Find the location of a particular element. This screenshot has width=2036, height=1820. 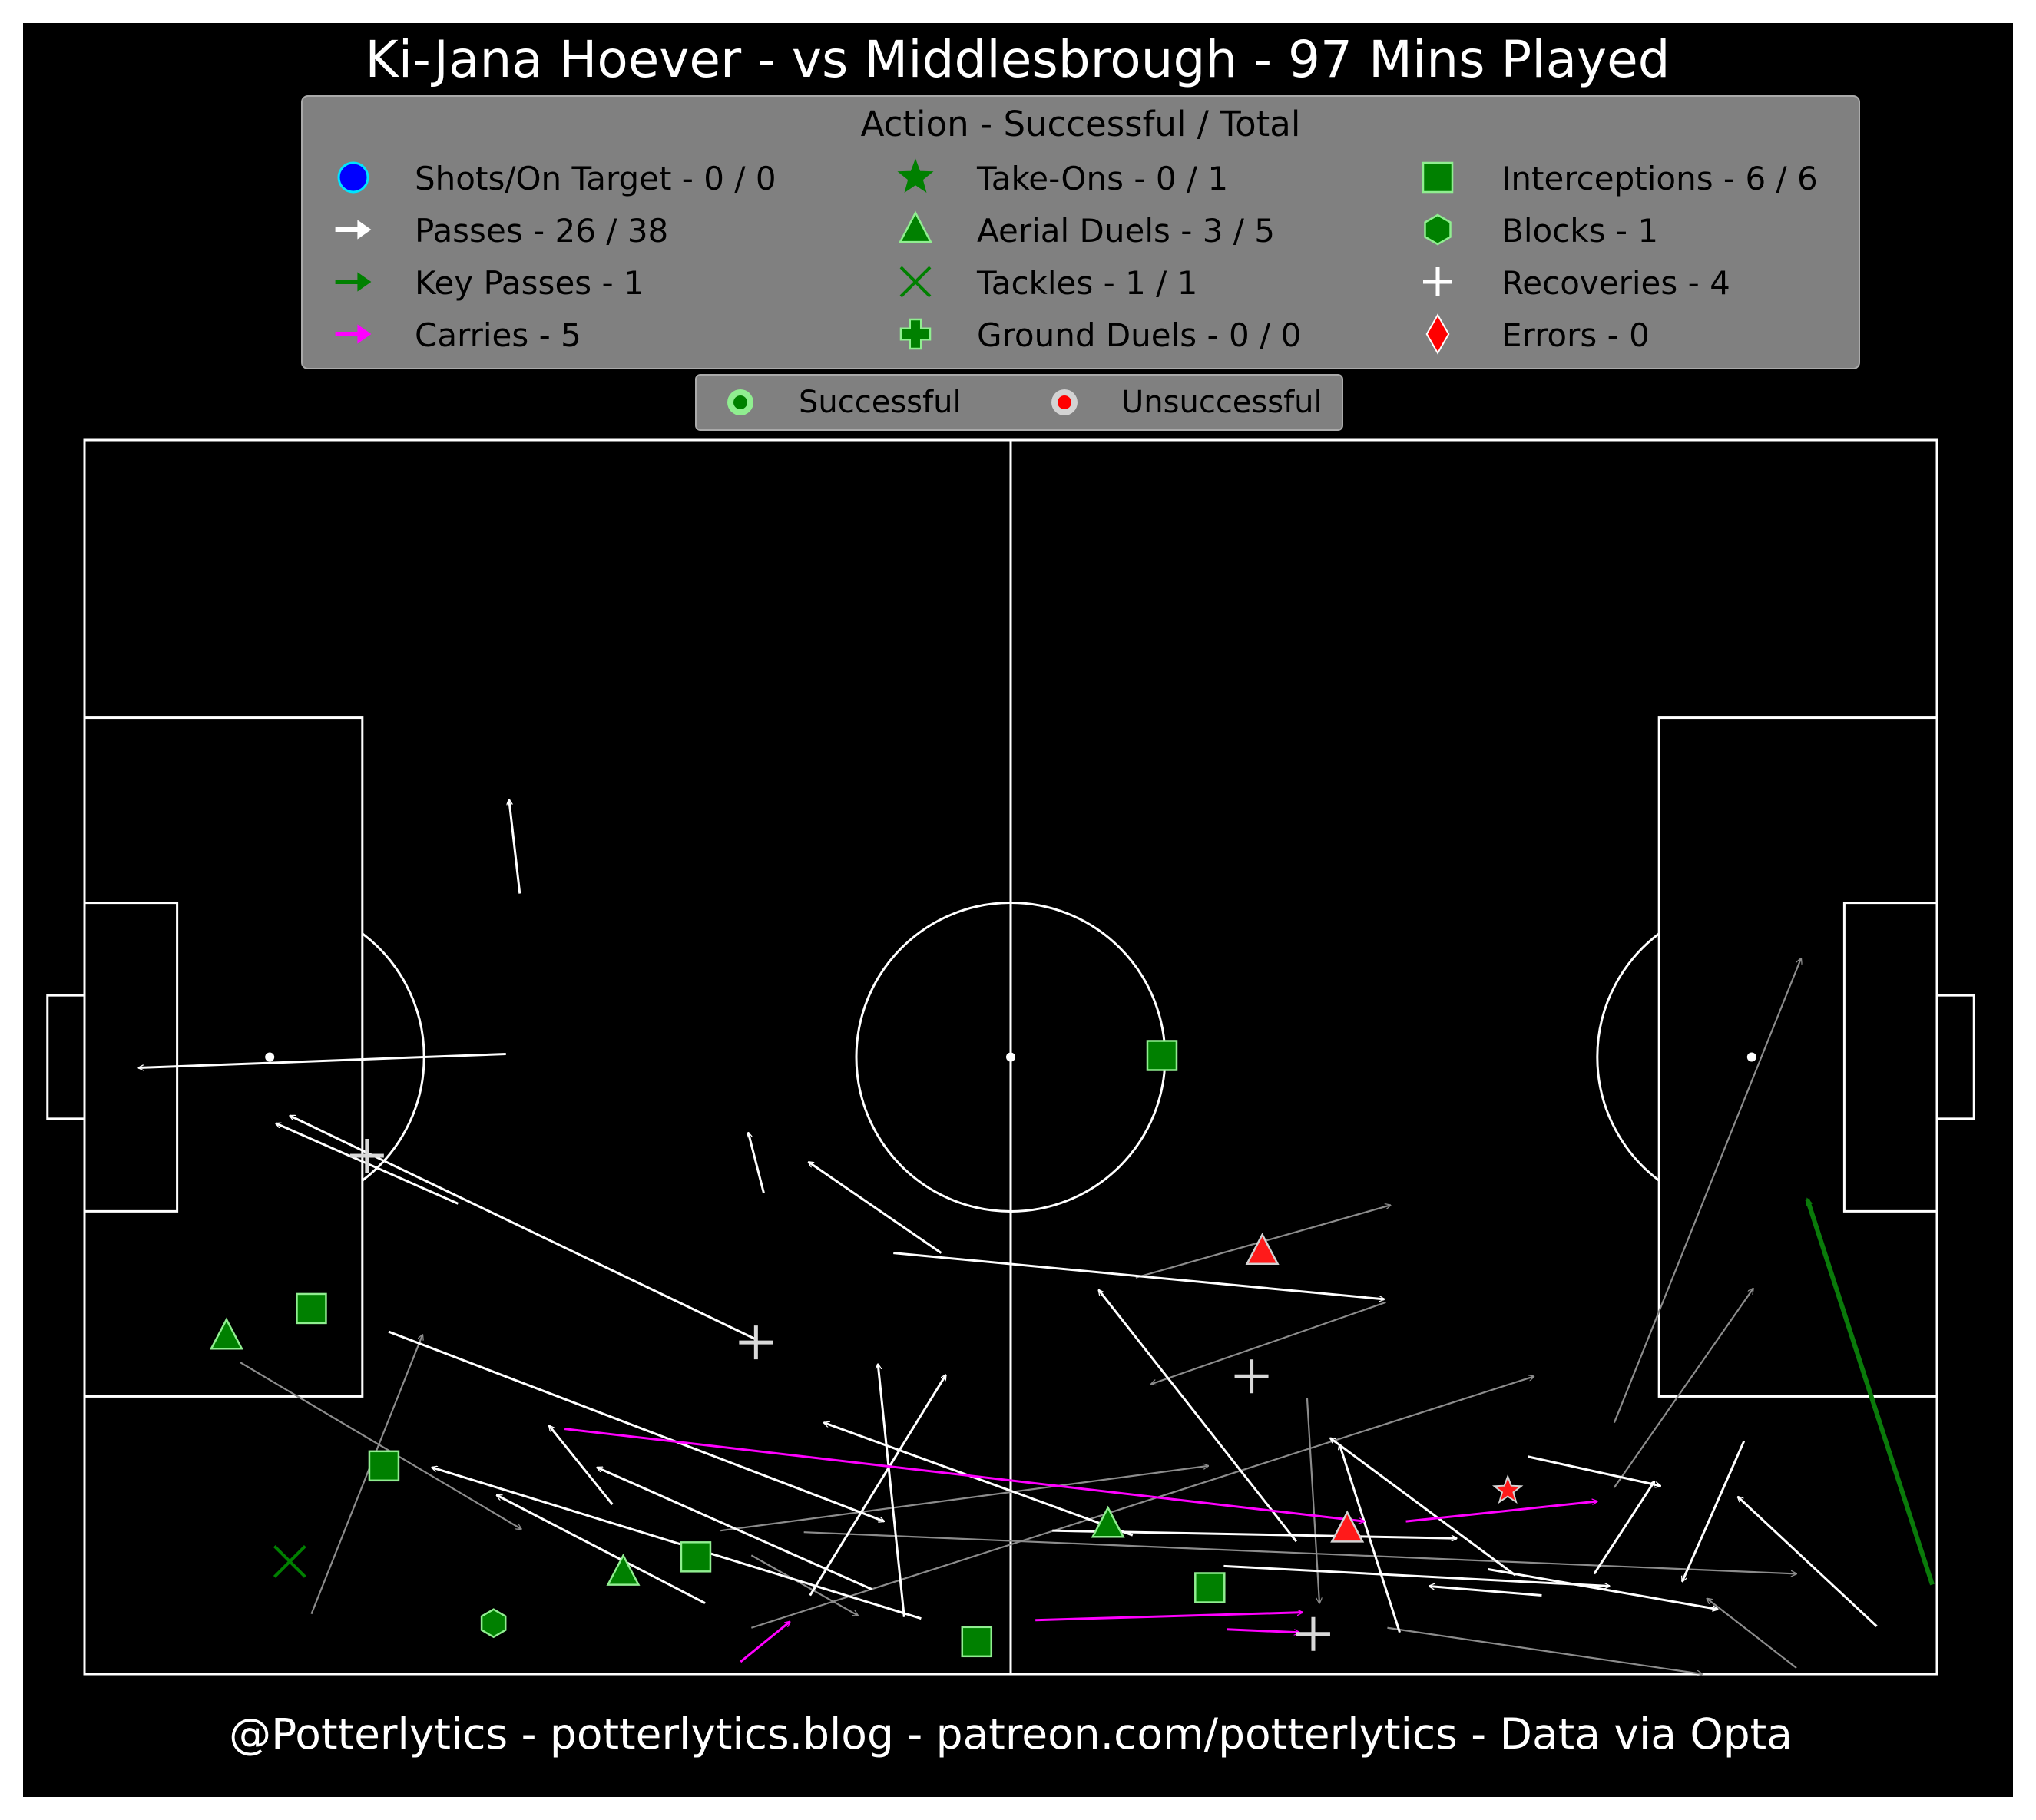

legend-marker-take_ons-shape is located at coordinates (915, 176).